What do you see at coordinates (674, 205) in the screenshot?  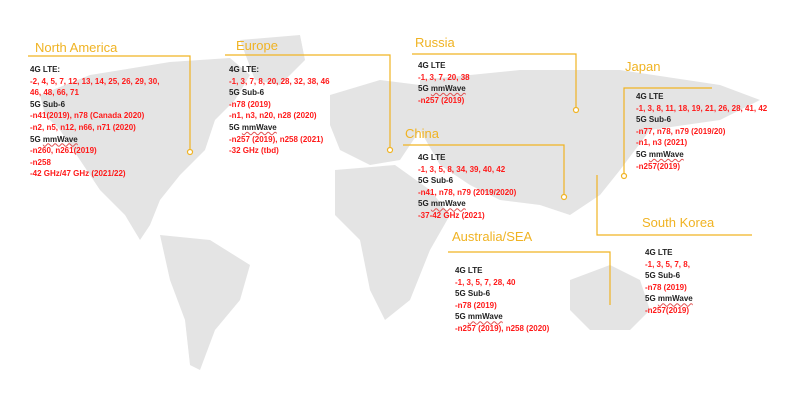 I see `south-korea-callout-line` at bounding box center [674, 205].